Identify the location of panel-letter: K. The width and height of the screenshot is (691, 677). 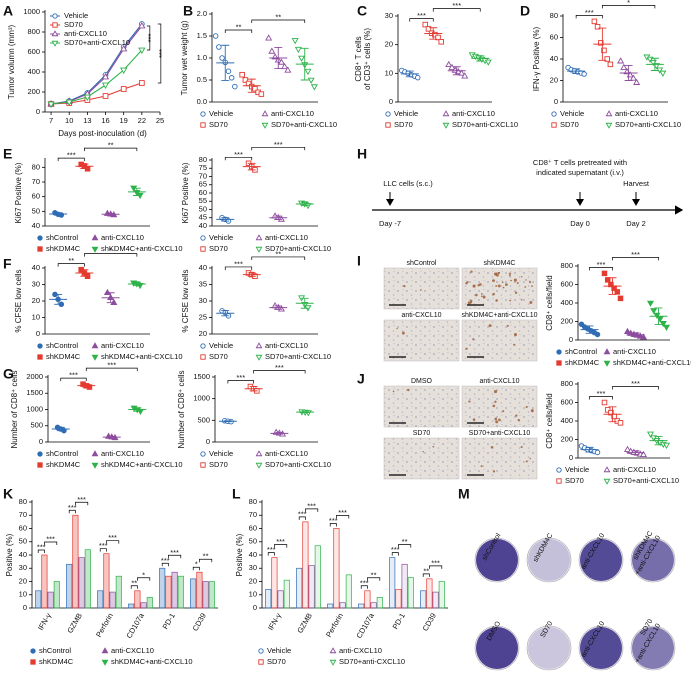
(8, 494).